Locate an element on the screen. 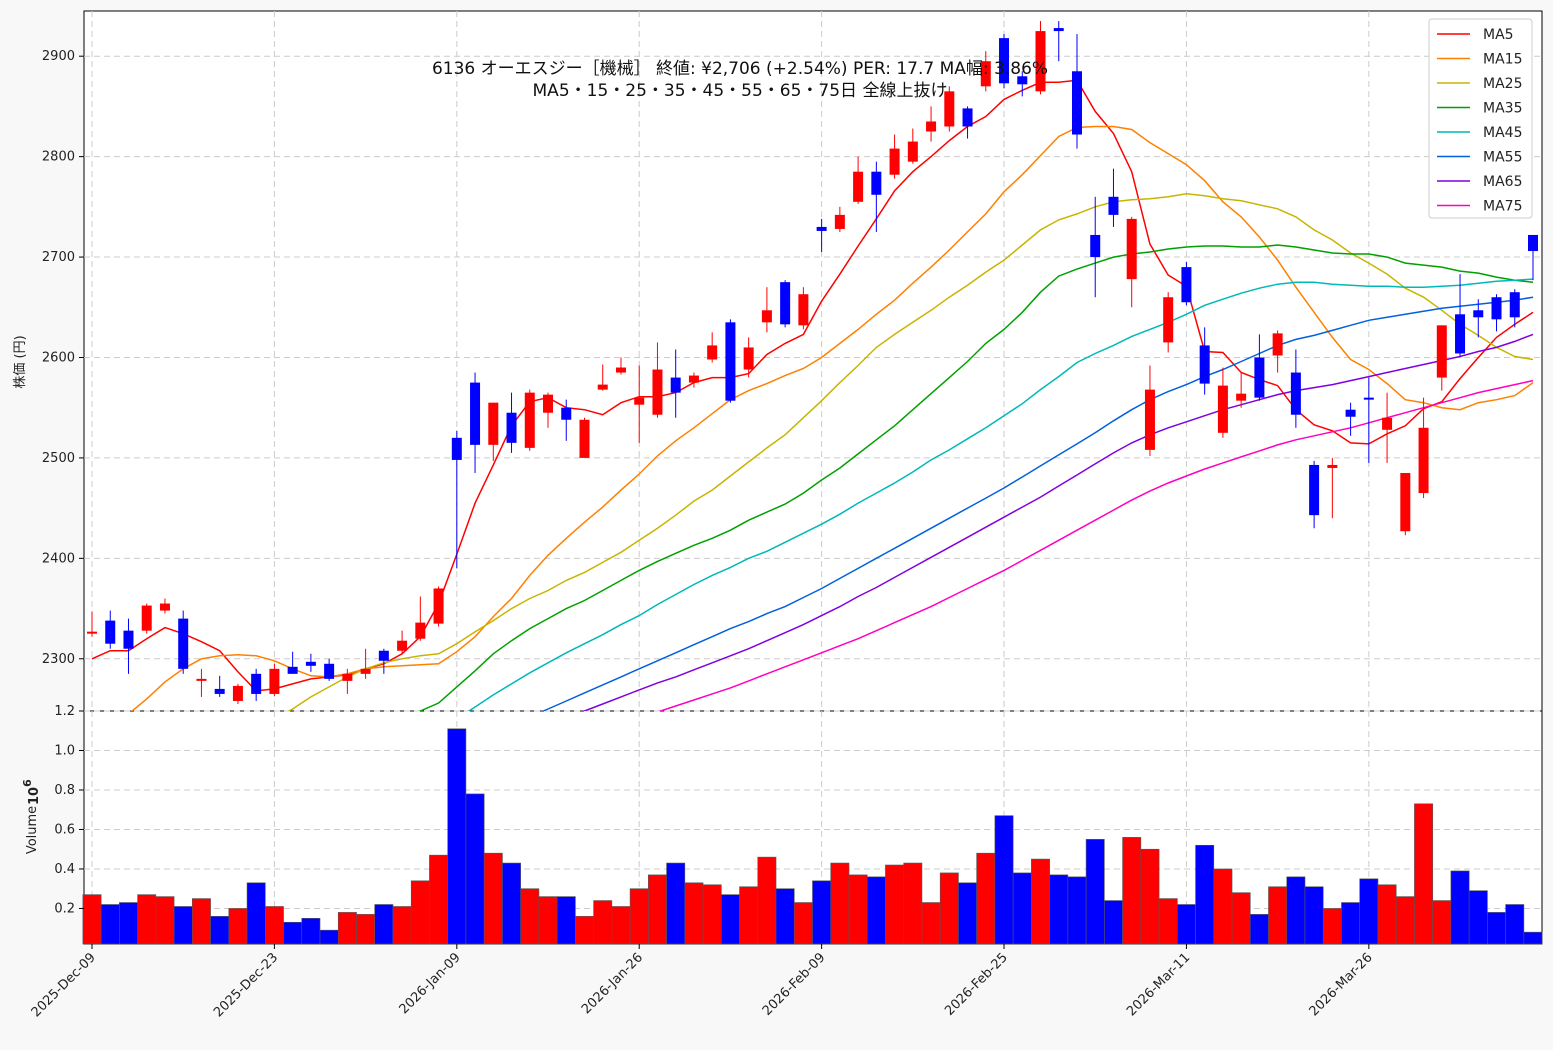 The image size is (1553, 1050). legend-label-ma65: MA65 is located at coordinates (1502, 182).